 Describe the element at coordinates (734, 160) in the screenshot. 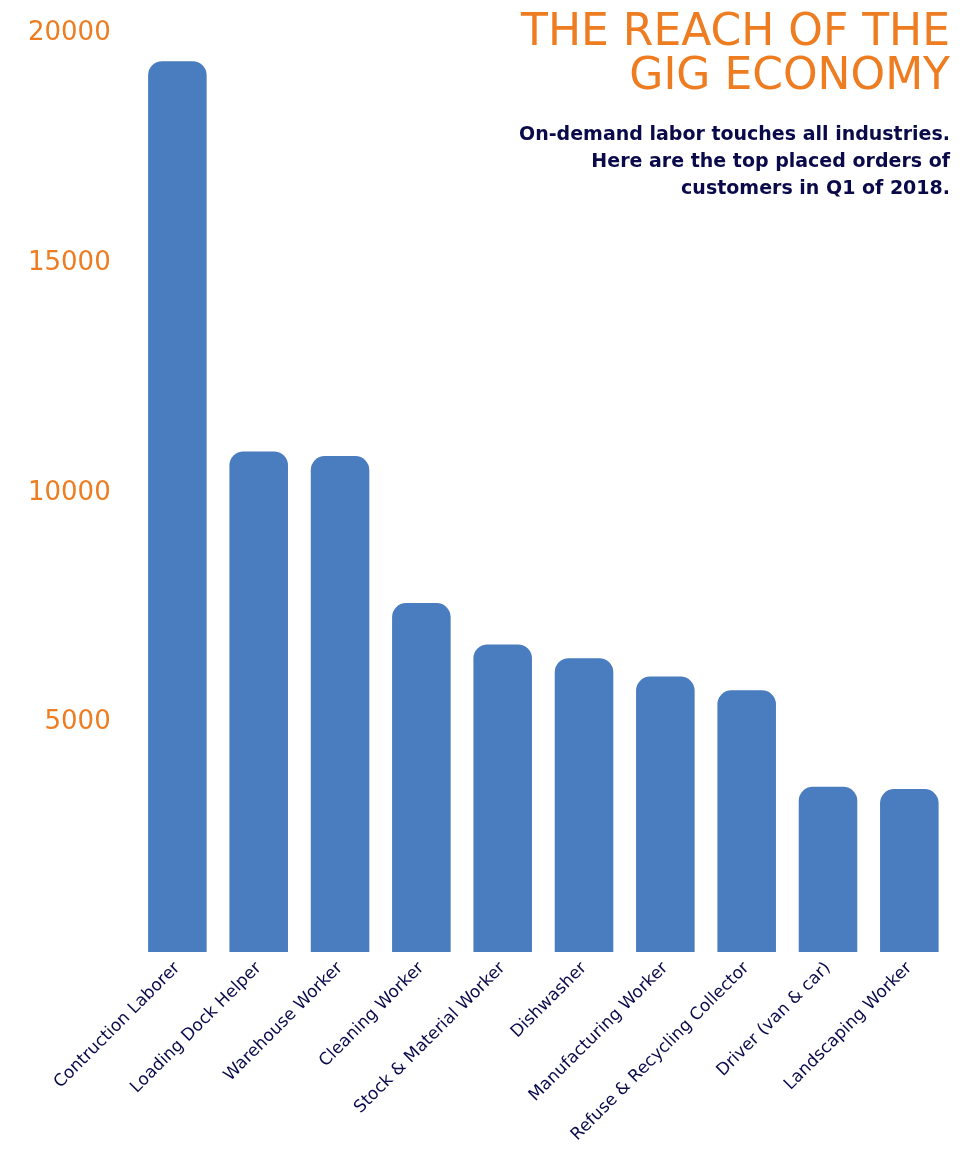

I see `text: On-demand labor touches all industries. Here are the top placed orders of customers in Q1 of 2018.` at that location.